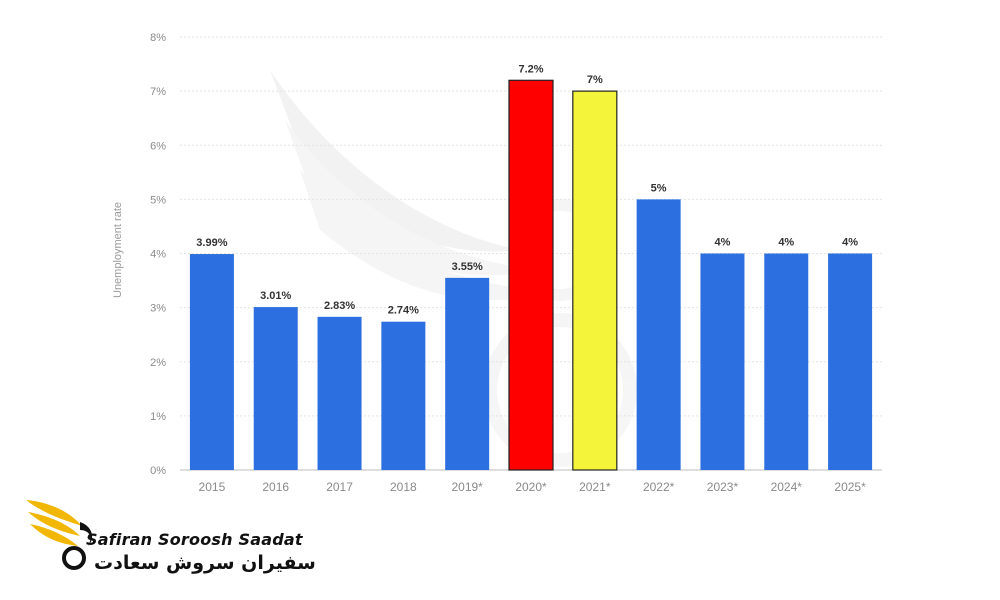 This screenshot has height=600, width=1000. What do you see at coordinates (595, 80) in the screenshot?
I see `data-label: 7%` at bounding box center [595, 80].